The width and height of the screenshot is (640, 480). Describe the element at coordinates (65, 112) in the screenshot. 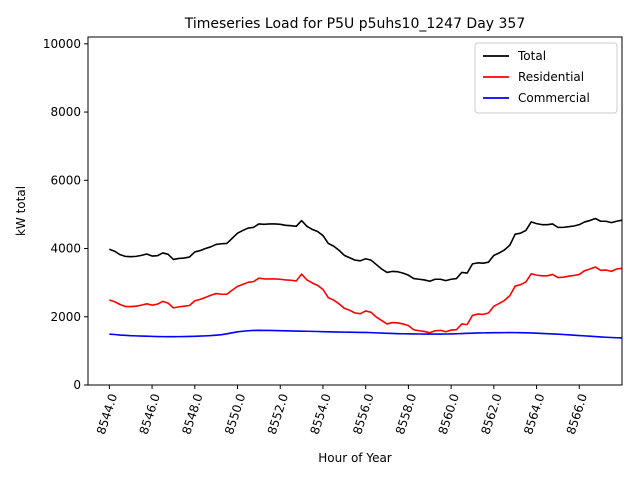

I see `y-tick-label: 8000` at that location.